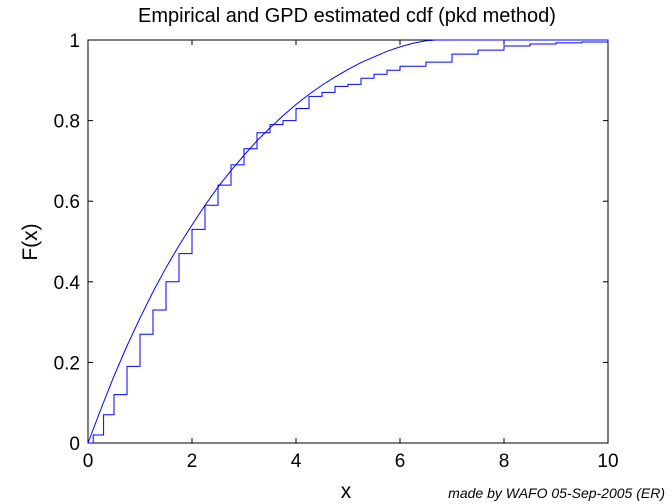  What do you see at coordinates (607, 461) in the screenshot?
I see `x-tick-label: 10` at bounding box center [607, 461].